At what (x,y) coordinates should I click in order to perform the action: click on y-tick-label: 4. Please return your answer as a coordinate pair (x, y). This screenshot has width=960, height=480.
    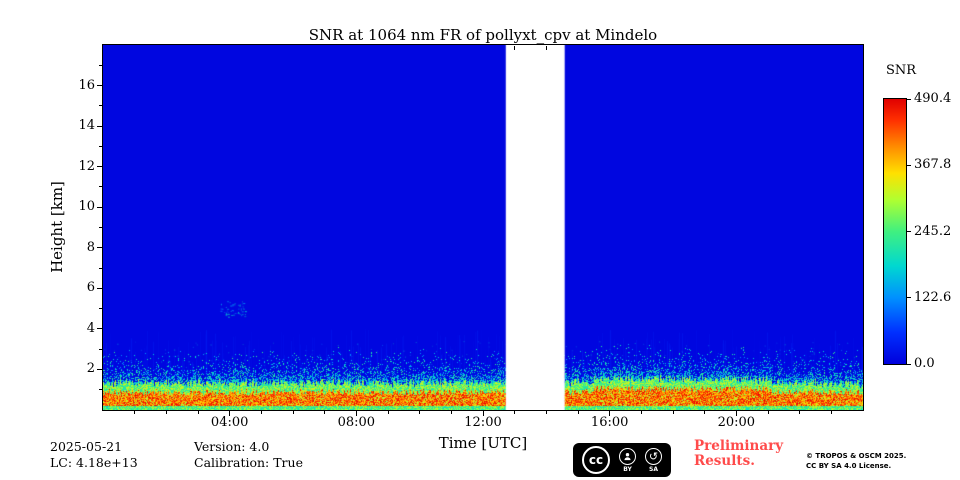
    Looking at the image, I should click on (90, 328).